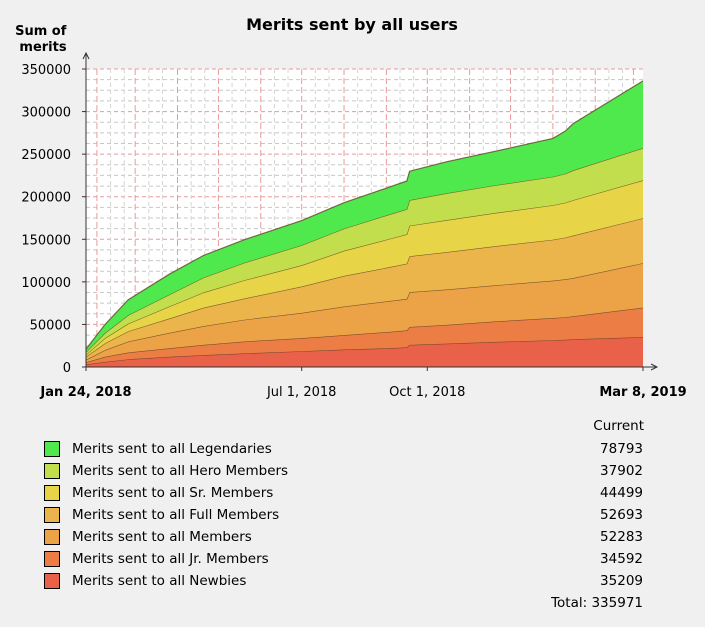 This screenshot has height=627, width=705. What do you see at coordinates (67, 368) in the screenshot?
I see `y-tick-label: 0` at bounding box center [67, 368].